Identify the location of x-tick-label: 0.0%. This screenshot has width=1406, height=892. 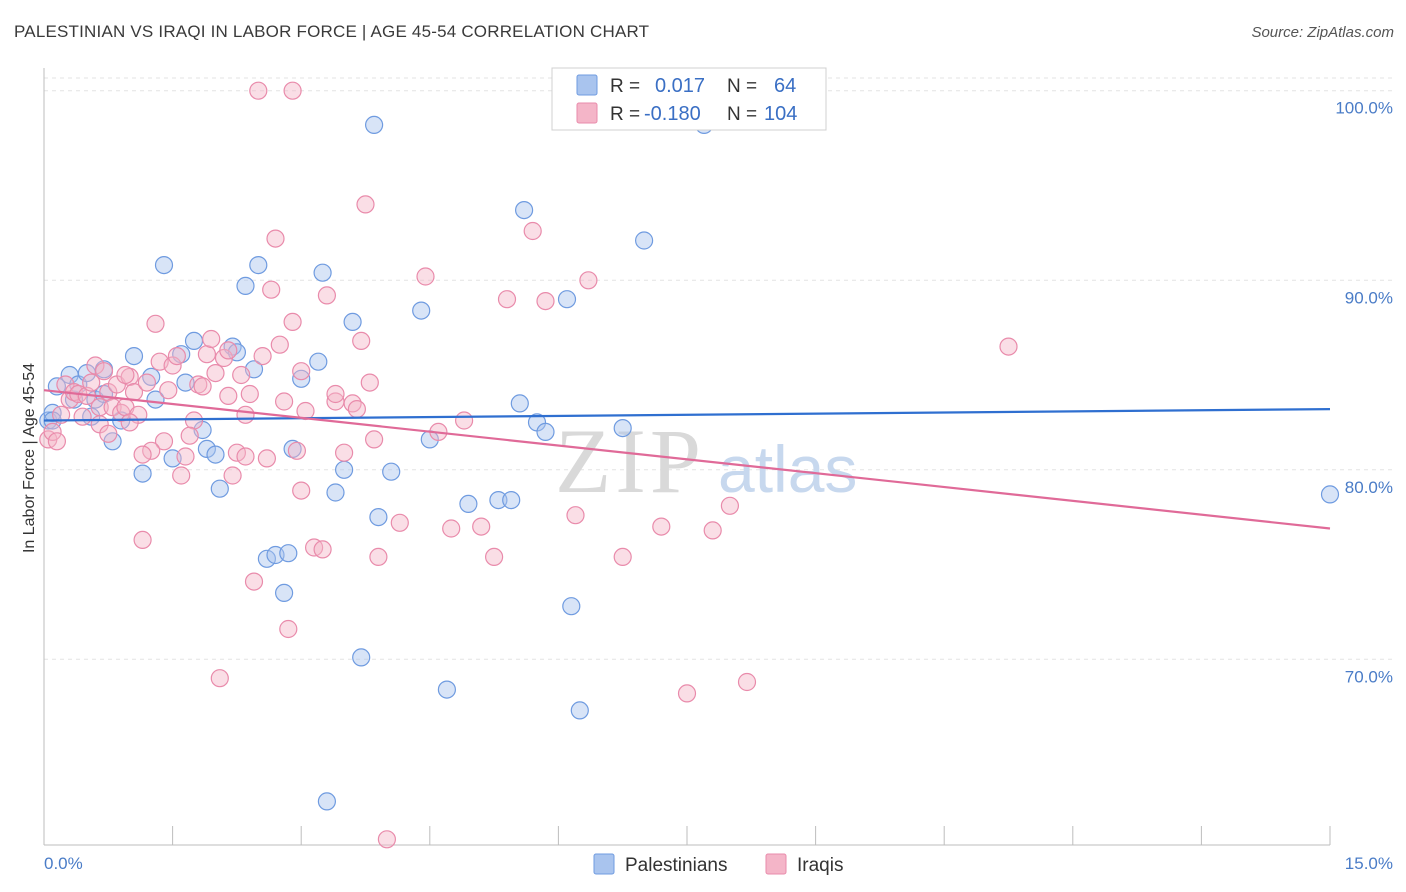
(63, 863).